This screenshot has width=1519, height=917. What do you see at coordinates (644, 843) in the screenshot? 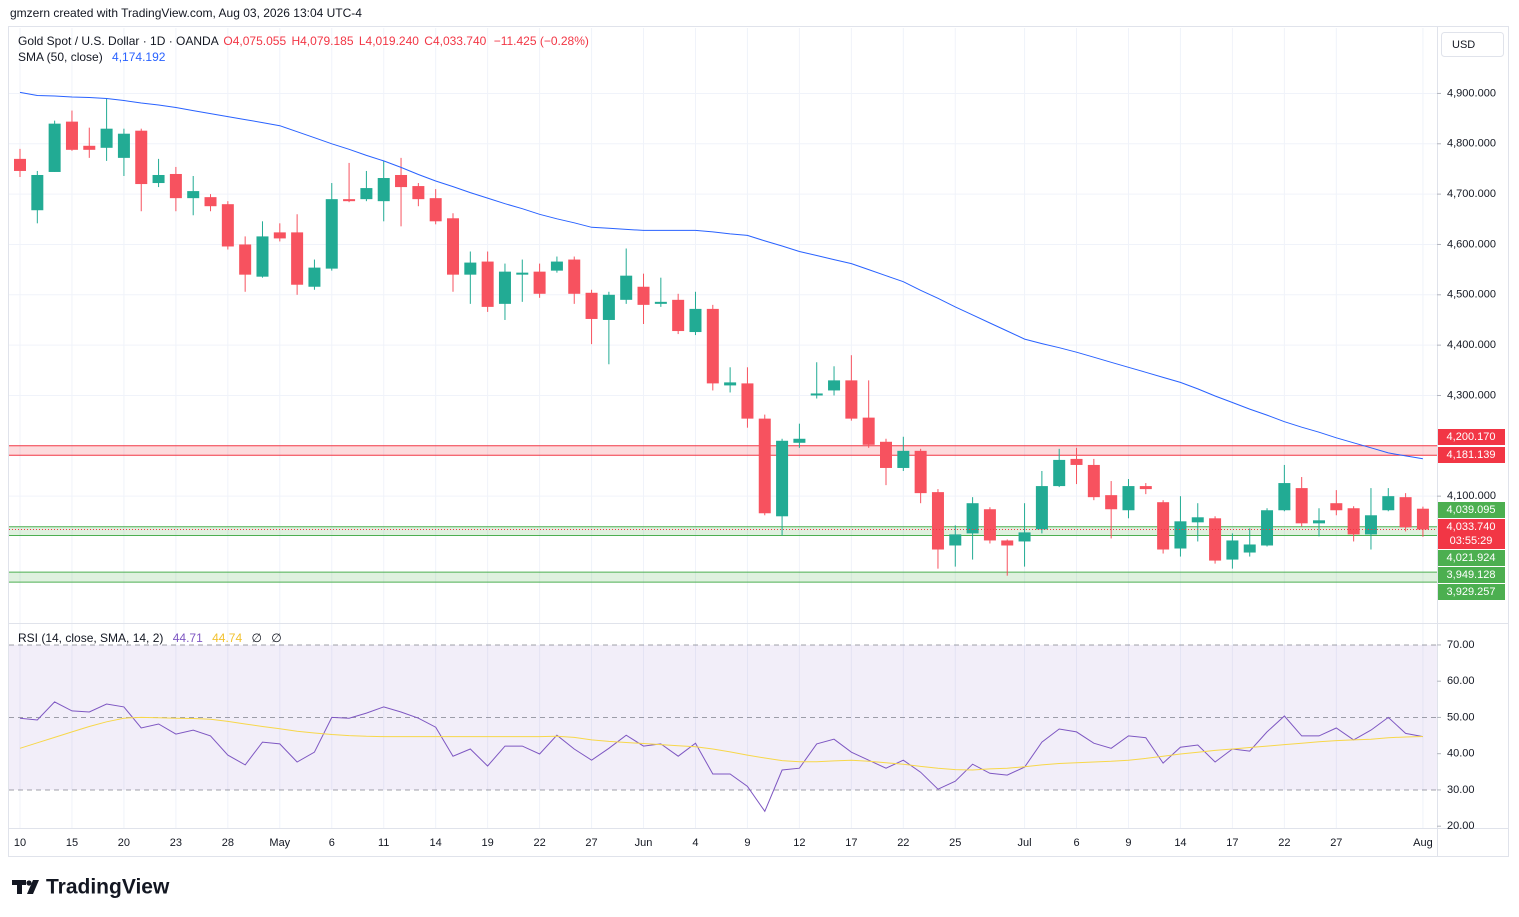
I see `x-tick-label: Jun` at bounding box center [644, 843].